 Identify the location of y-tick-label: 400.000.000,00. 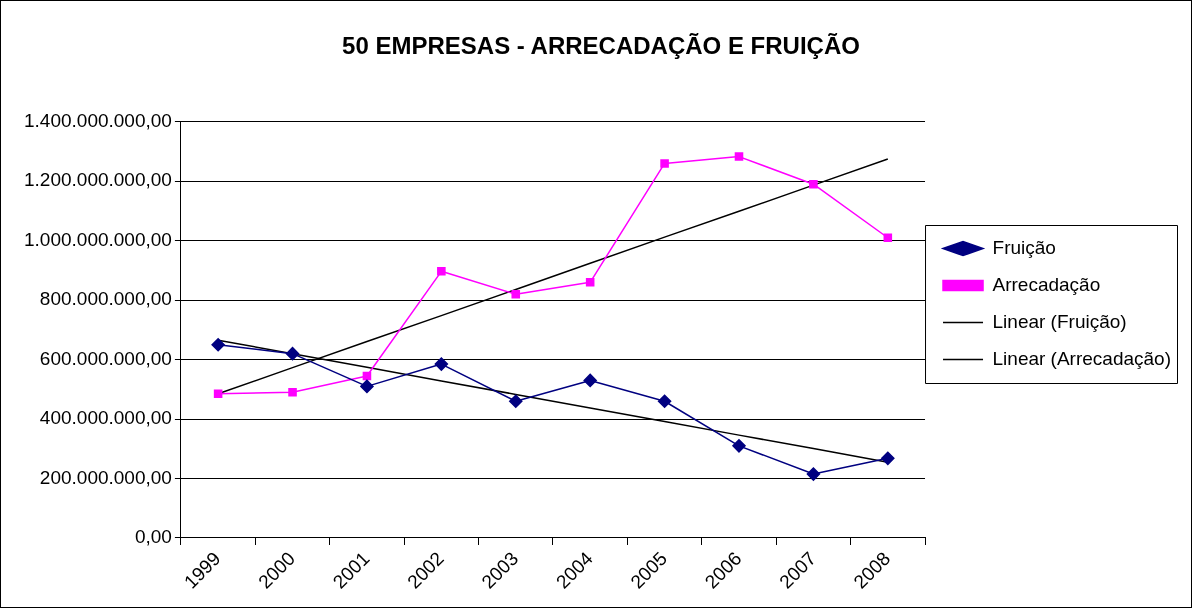
(105, 418).